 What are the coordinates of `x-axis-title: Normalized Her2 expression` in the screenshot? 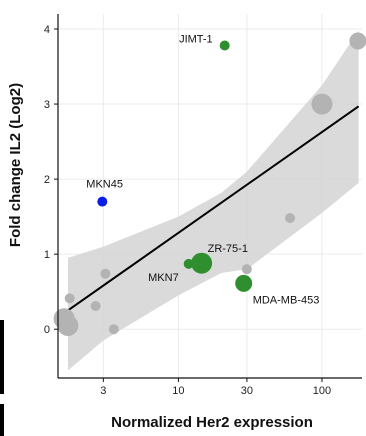 It's located at (212, 422).